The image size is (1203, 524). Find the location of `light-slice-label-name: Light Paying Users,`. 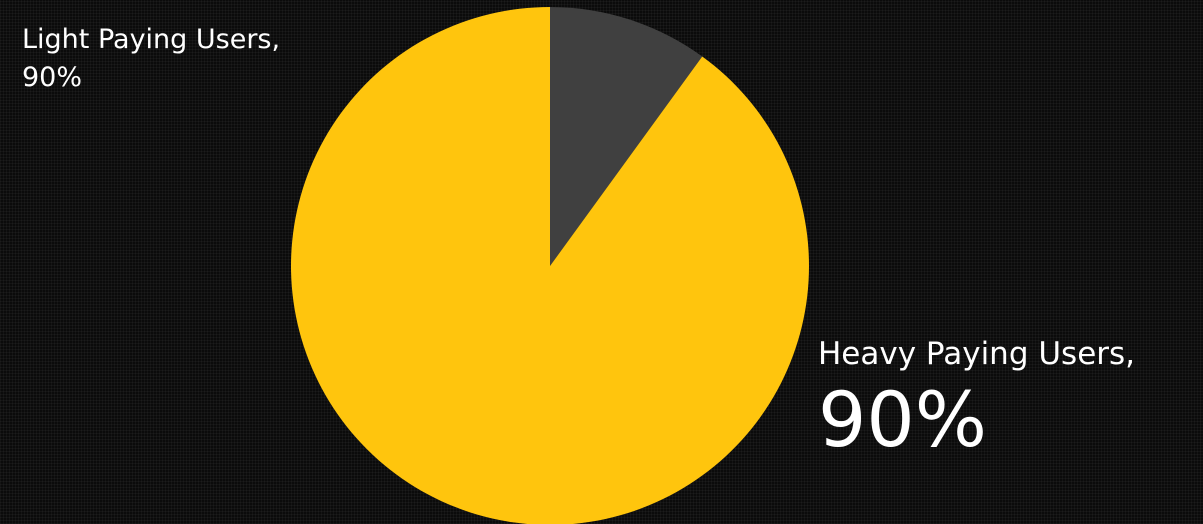

light-slice-label-name: Light Paying Users, is located at coordinates (151, 39).